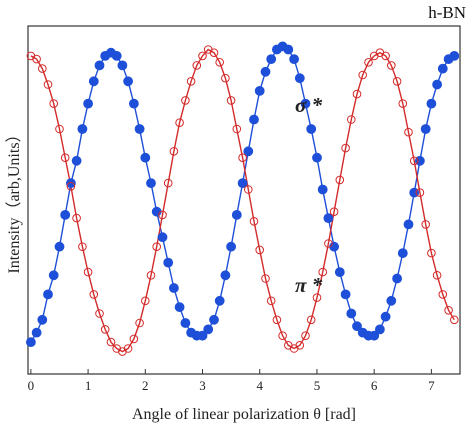 The image size is (471, 433). Describe the element at coordinates (145, 385) in the screenshot. I see `x-tick-label: 2` at that location.